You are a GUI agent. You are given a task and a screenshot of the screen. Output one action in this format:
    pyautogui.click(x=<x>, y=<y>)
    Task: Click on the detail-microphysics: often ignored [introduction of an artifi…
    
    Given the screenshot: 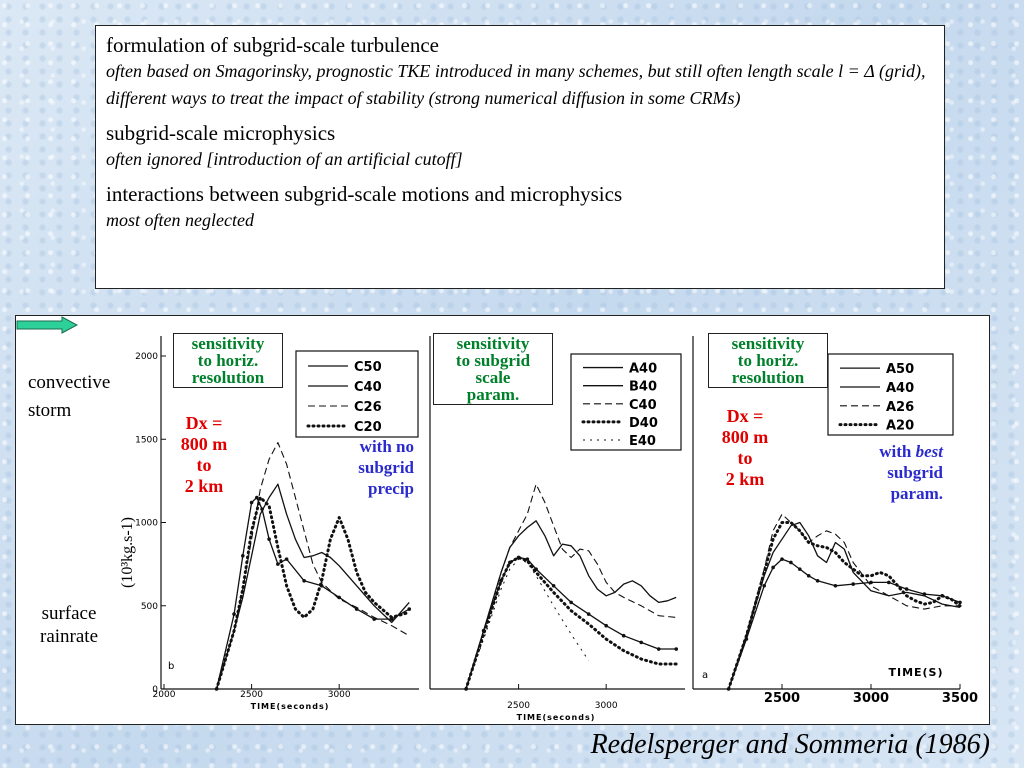 What is the action you would take?
    pyautogui.click(x=284, y=159)
    